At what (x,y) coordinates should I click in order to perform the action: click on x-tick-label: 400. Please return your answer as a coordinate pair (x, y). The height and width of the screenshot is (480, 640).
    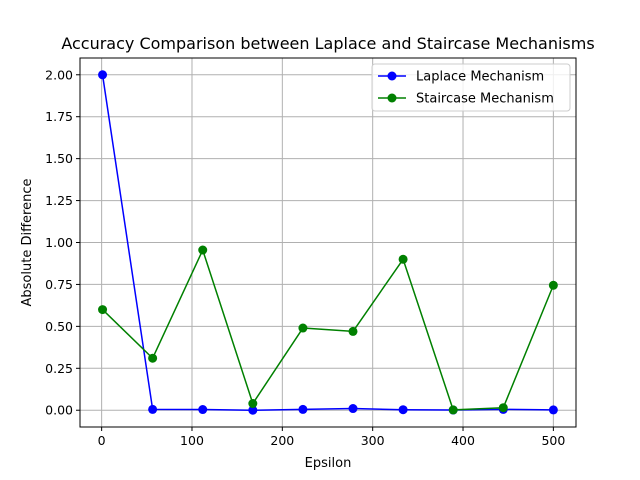
    Looking at the image, I should click on (463, 440).